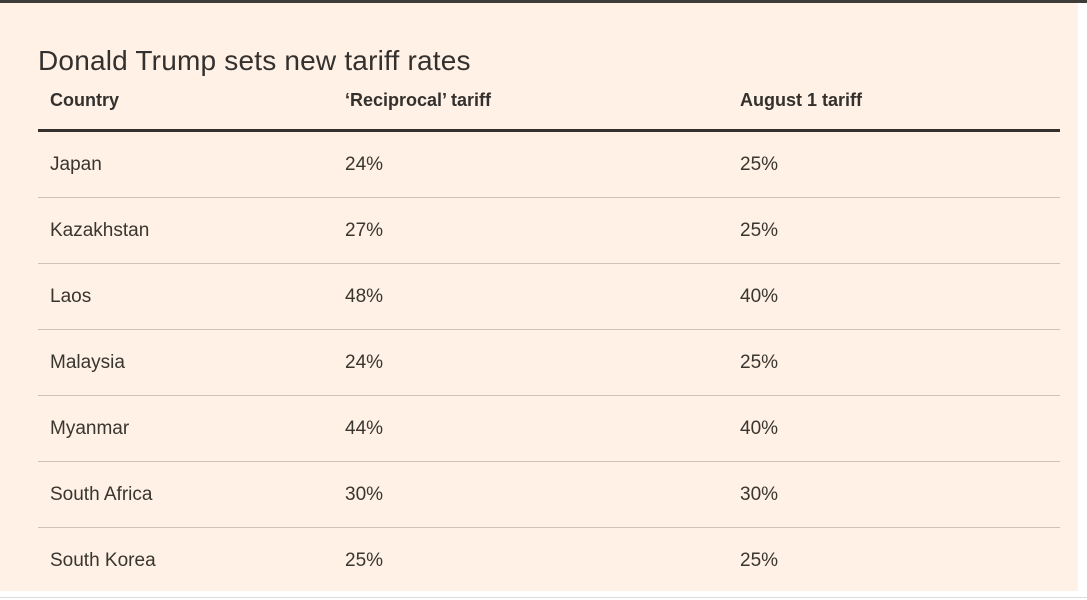 The image size is (1087, 600). What do you see at coordinates (103, 560) in the screenshot?
I see `country-cell: South Korea` at bounding box center [103, 560].